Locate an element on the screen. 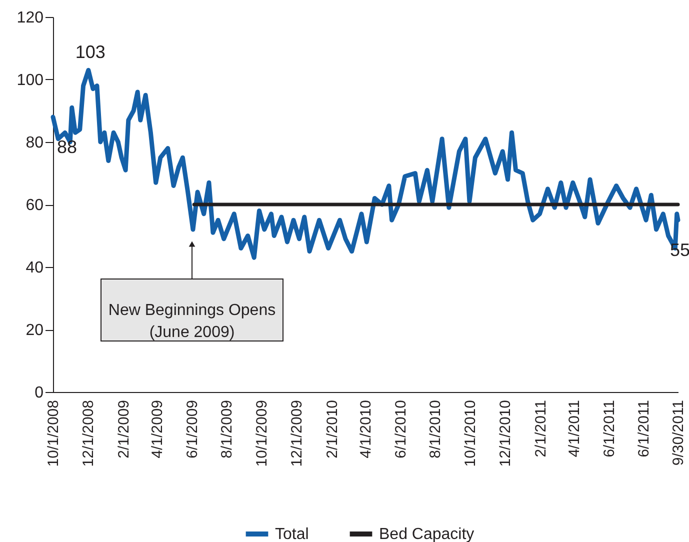  y-tick-label: 40 is located at coordinates (35, 268).